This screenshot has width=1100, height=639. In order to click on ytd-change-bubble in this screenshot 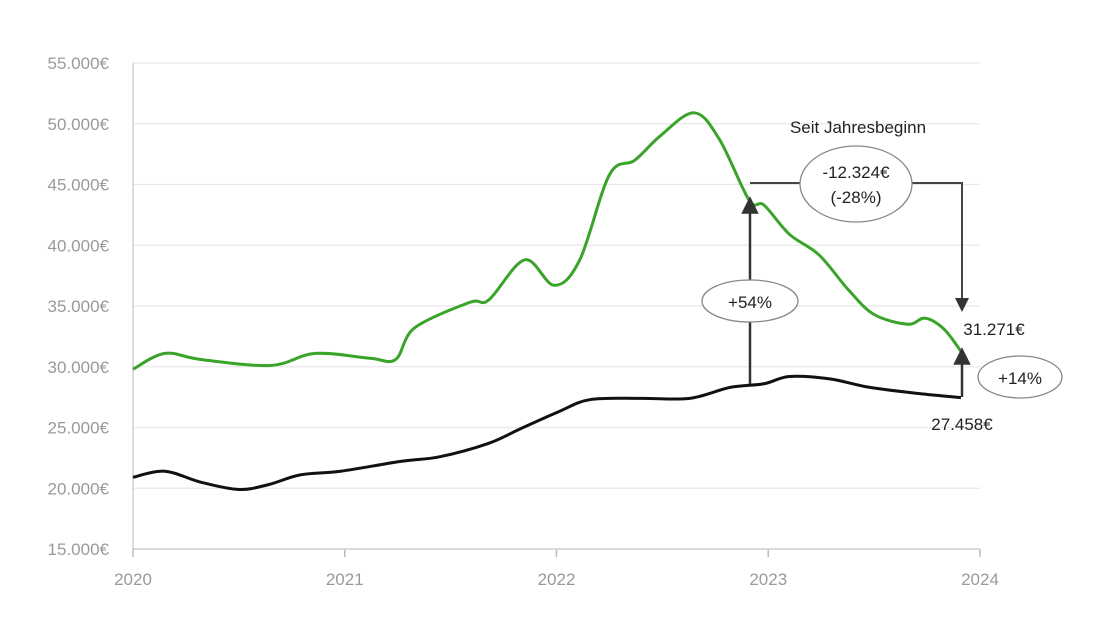, I will do `click(856, 184)`.